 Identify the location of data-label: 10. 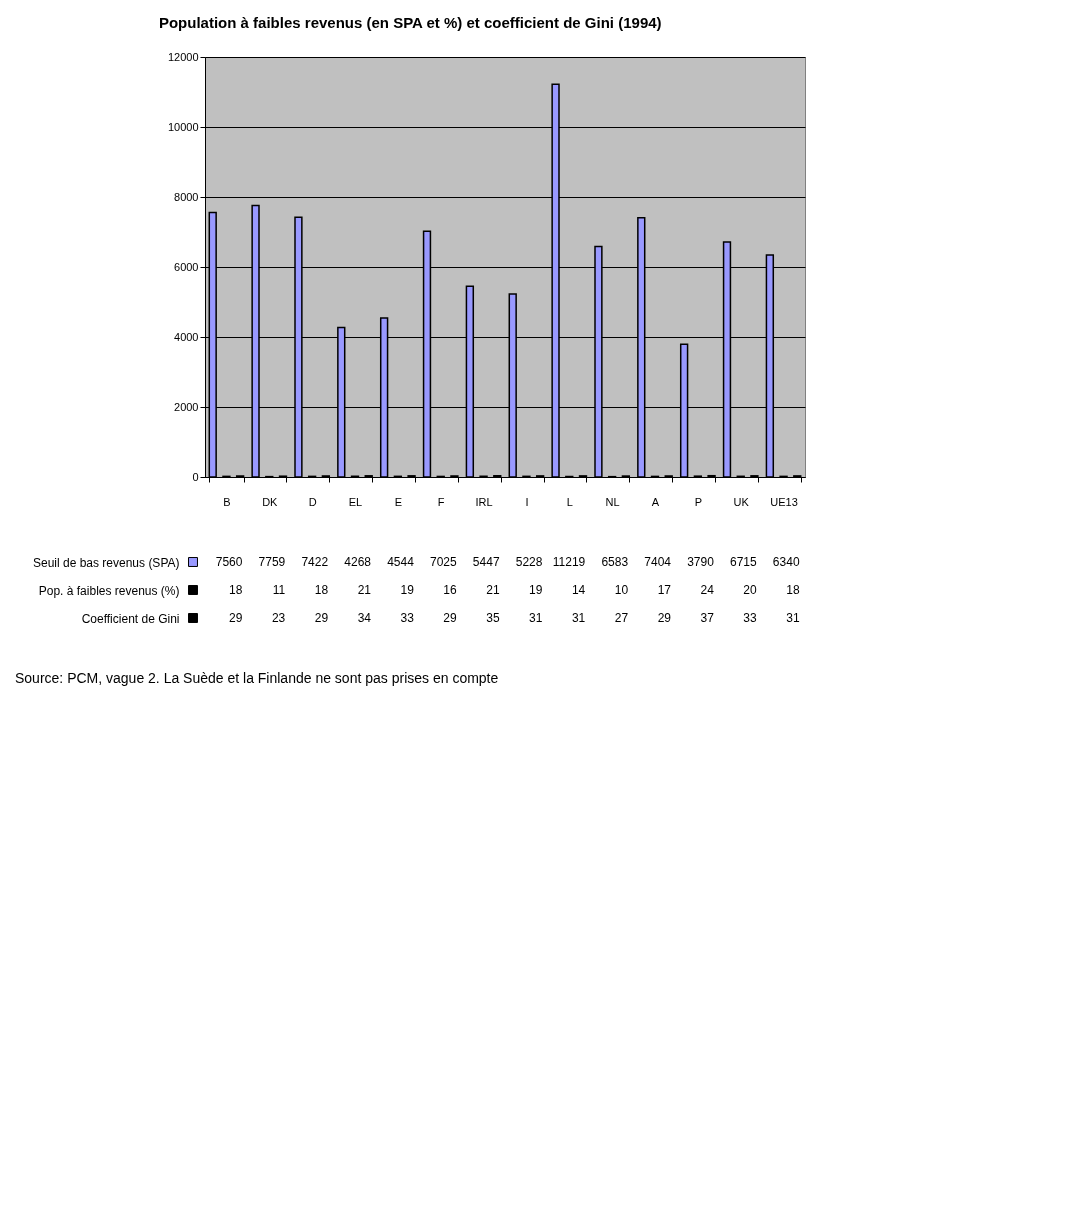
(621, 590).